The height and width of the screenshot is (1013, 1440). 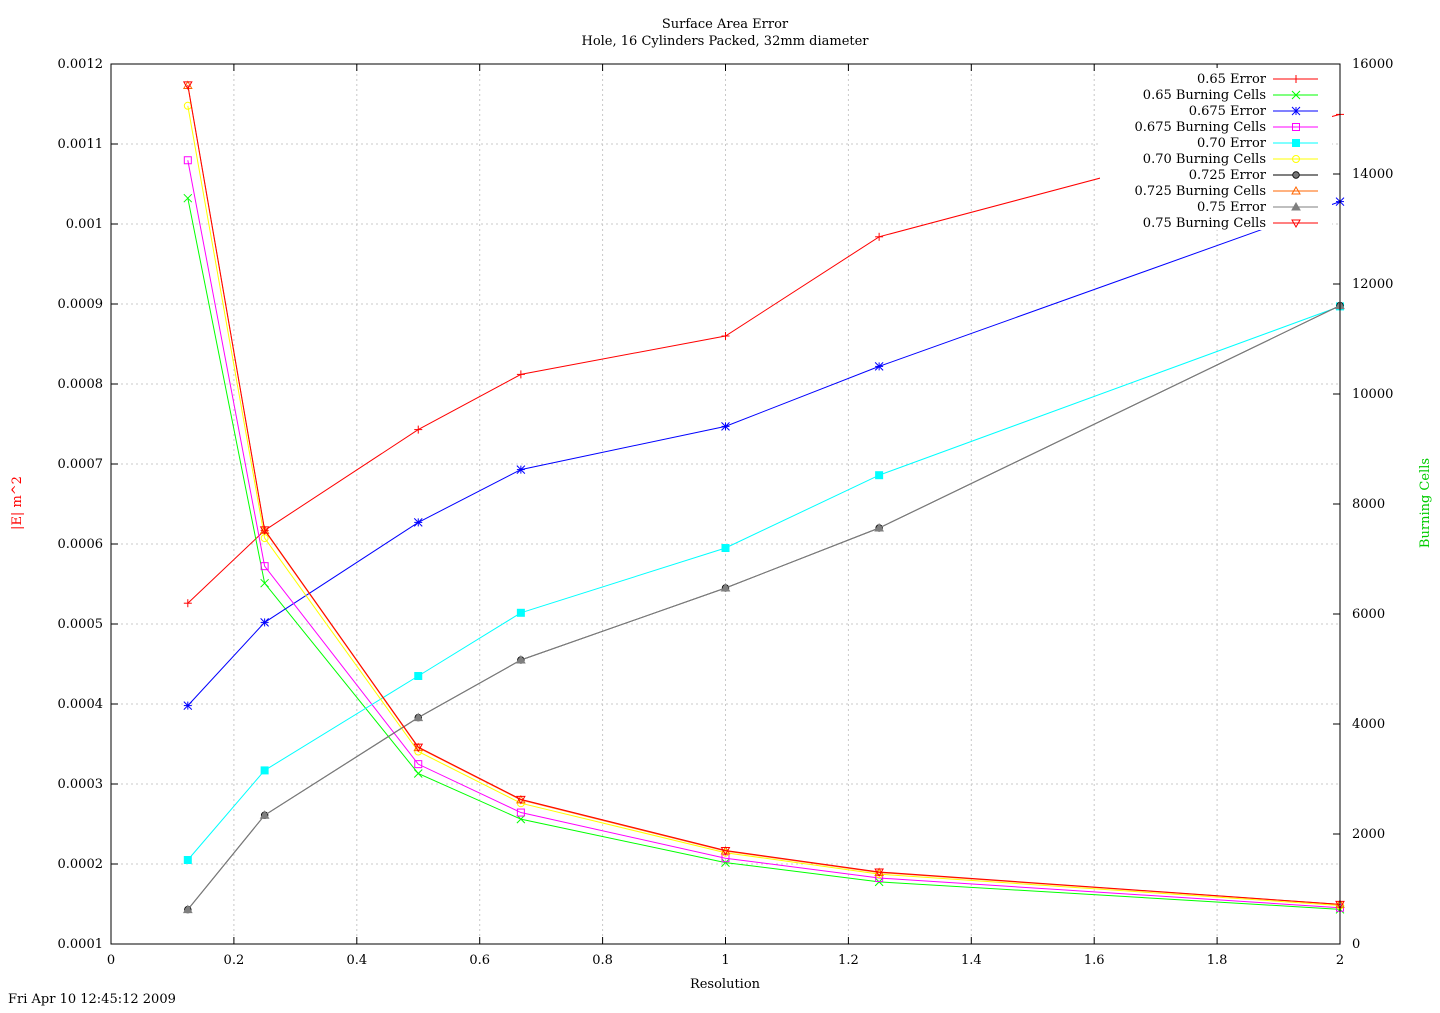 What do you see at coordinates (1232, 207) in the screenshot?
I see `legend-label-8: 0.75 Error` at bounding box center [1232, 207].